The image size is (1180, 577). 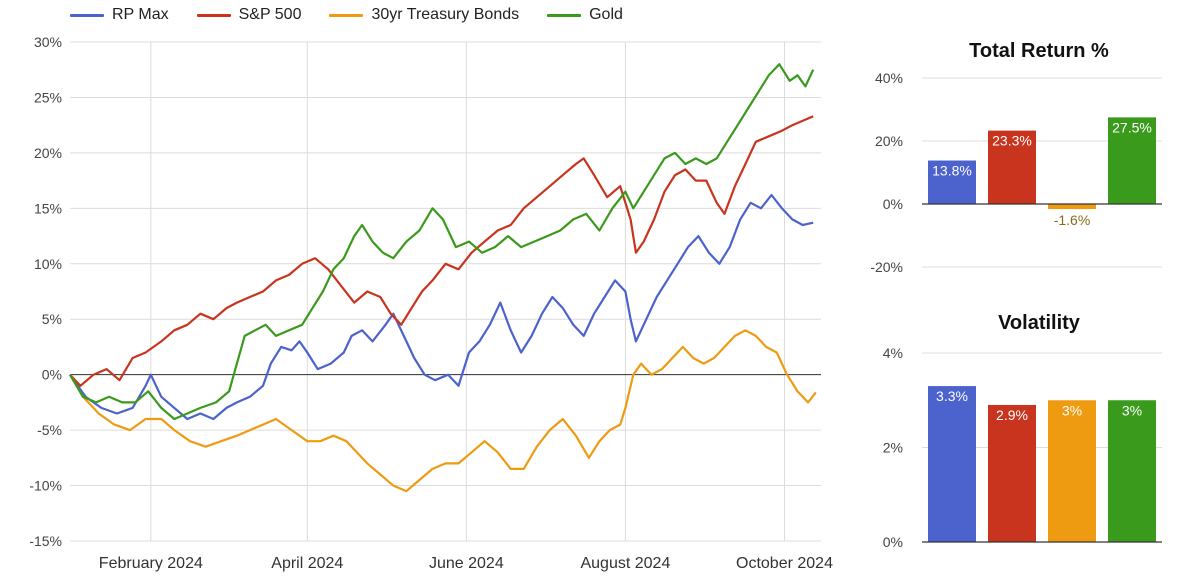 What do you see at coordinates (466, 563) in the screenshot?
I see `x-tick-label: June 2024` at bounding box center [466, 563].